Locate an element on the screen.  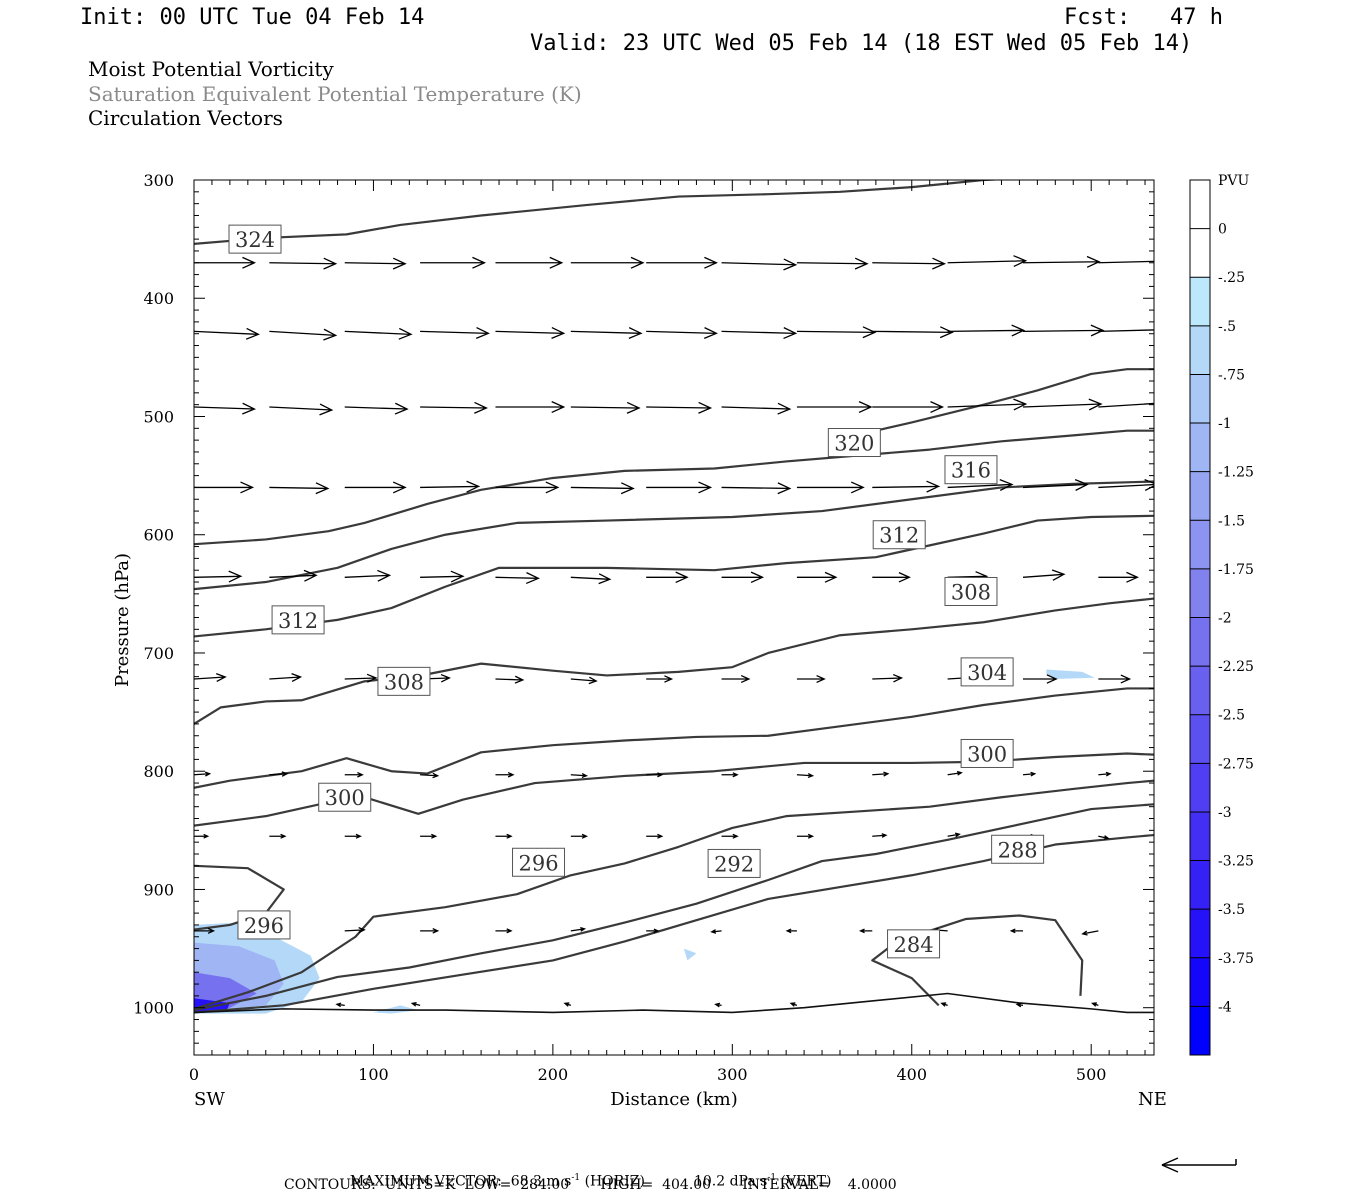
x-tick-label-3: 300 is located at coordinates (732, 1074).